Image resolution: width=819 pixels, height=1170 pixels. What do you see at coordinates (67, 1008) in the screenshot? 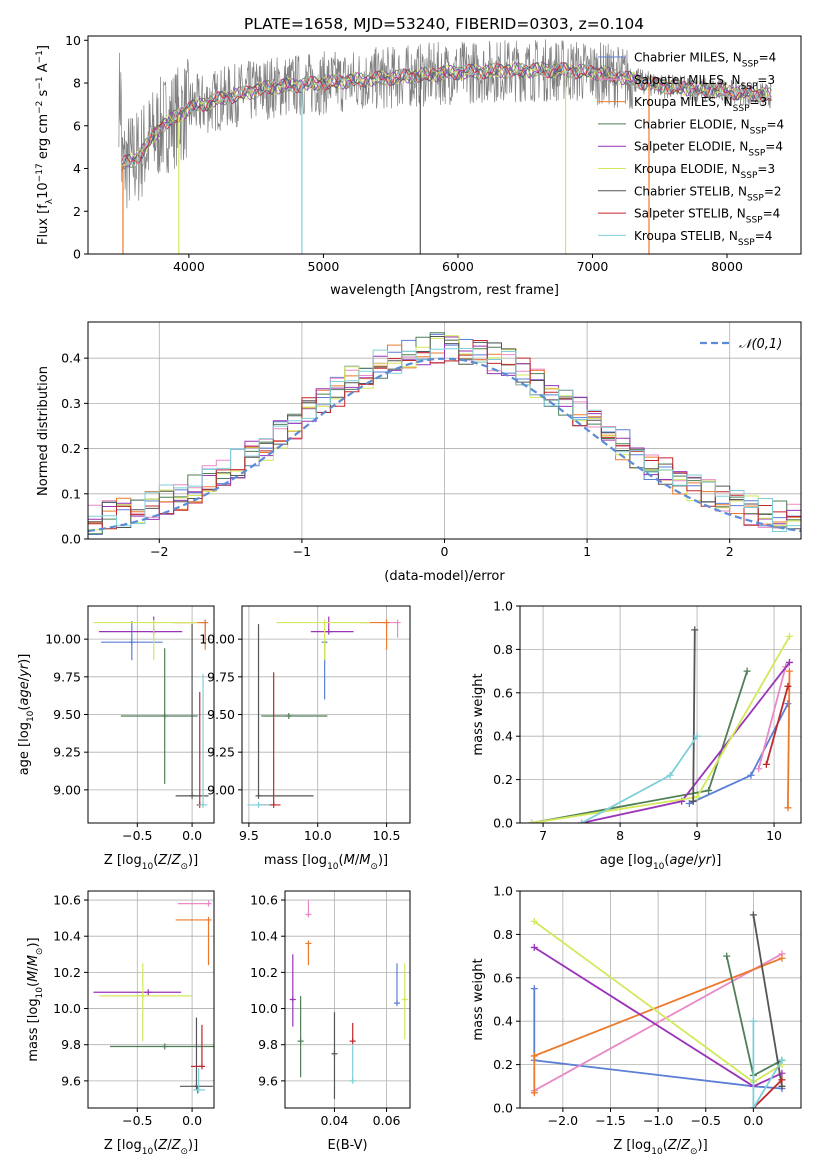
I see `y-tick-label: 10.0` at bounding box center [67, 1008].